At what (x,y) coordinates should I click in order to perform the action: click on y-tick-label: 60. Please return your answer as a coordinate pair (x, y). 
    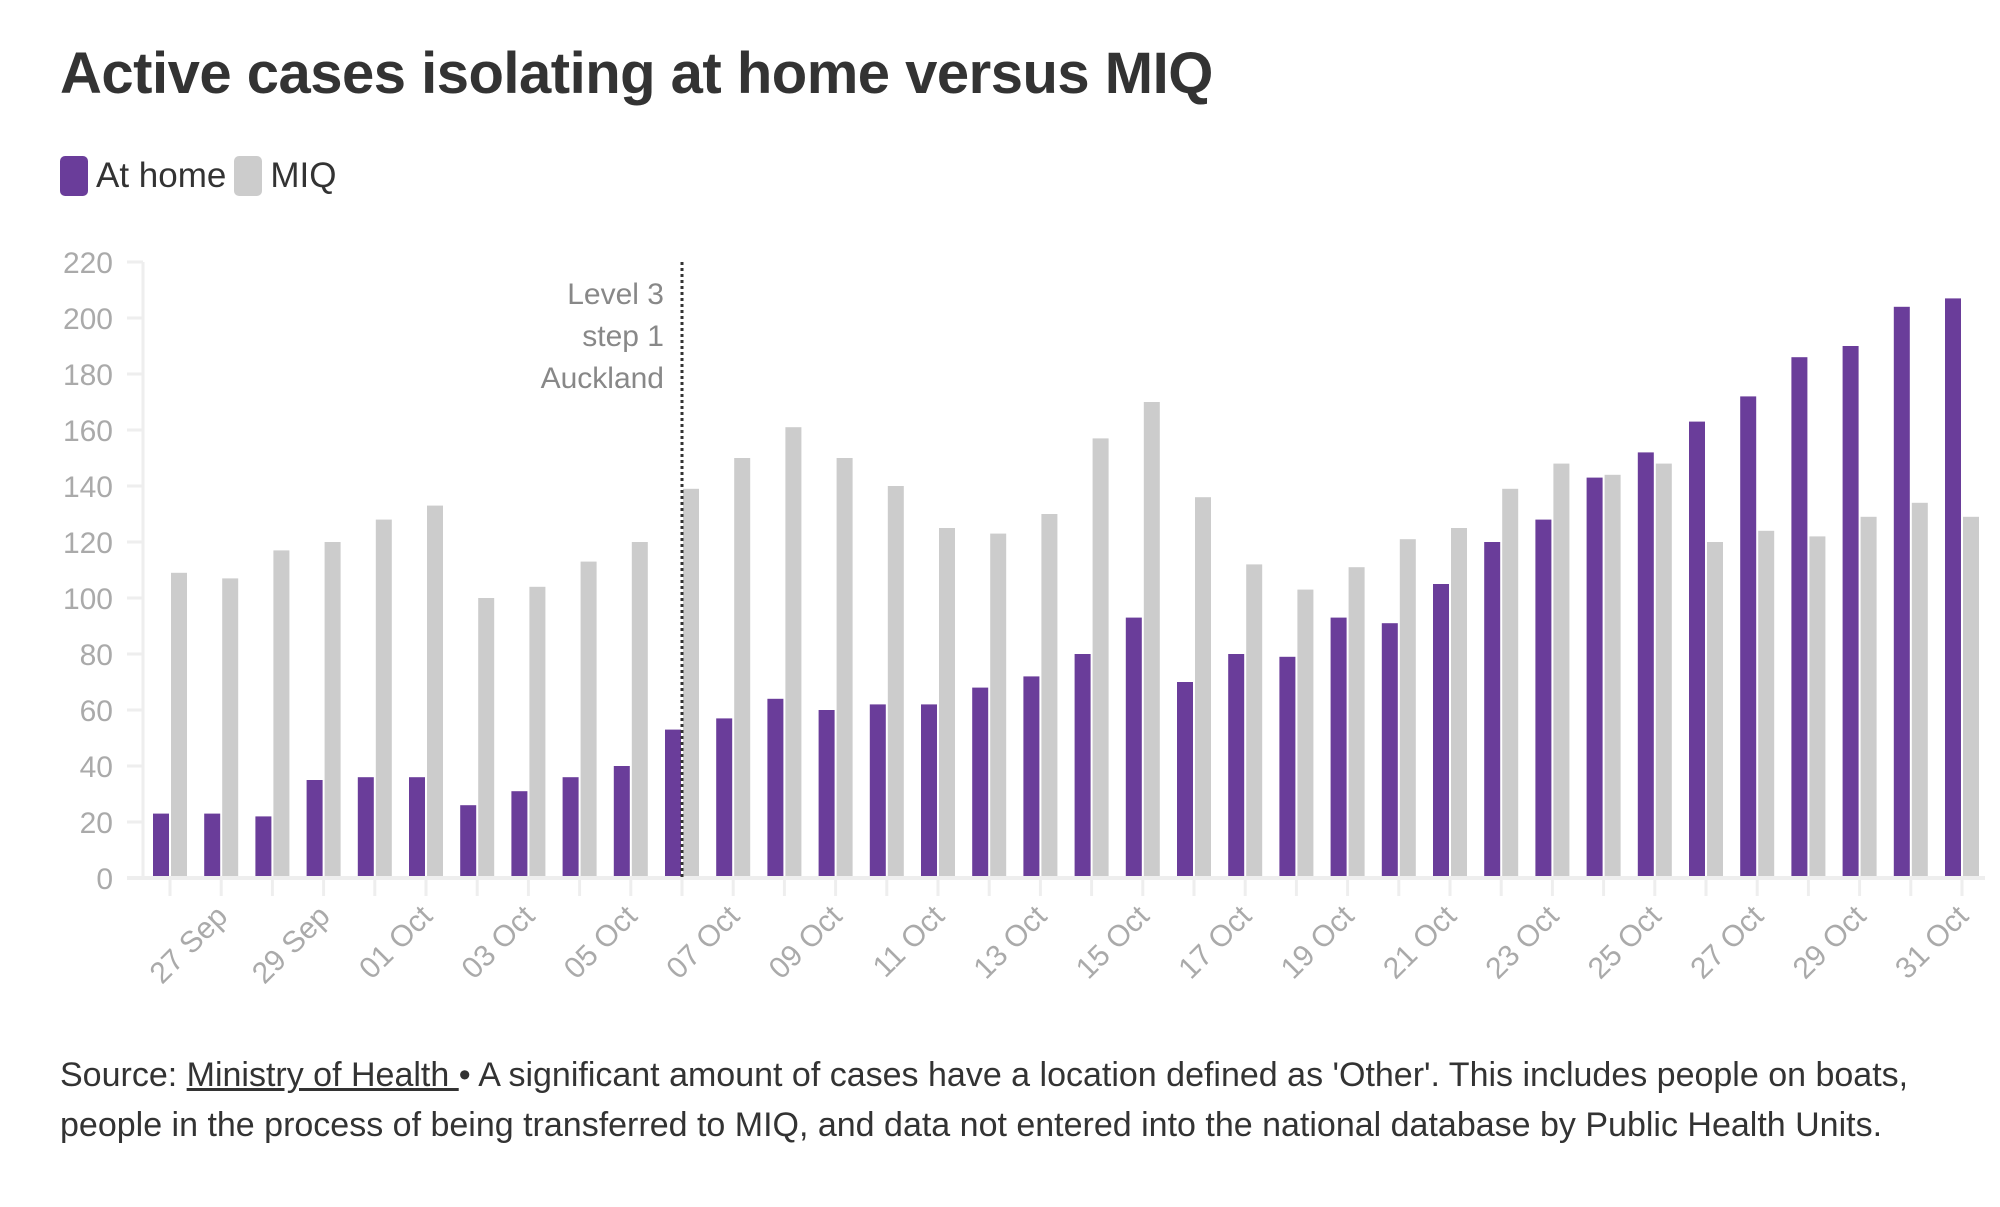
    Looking at the image, I should click on (96, 711).